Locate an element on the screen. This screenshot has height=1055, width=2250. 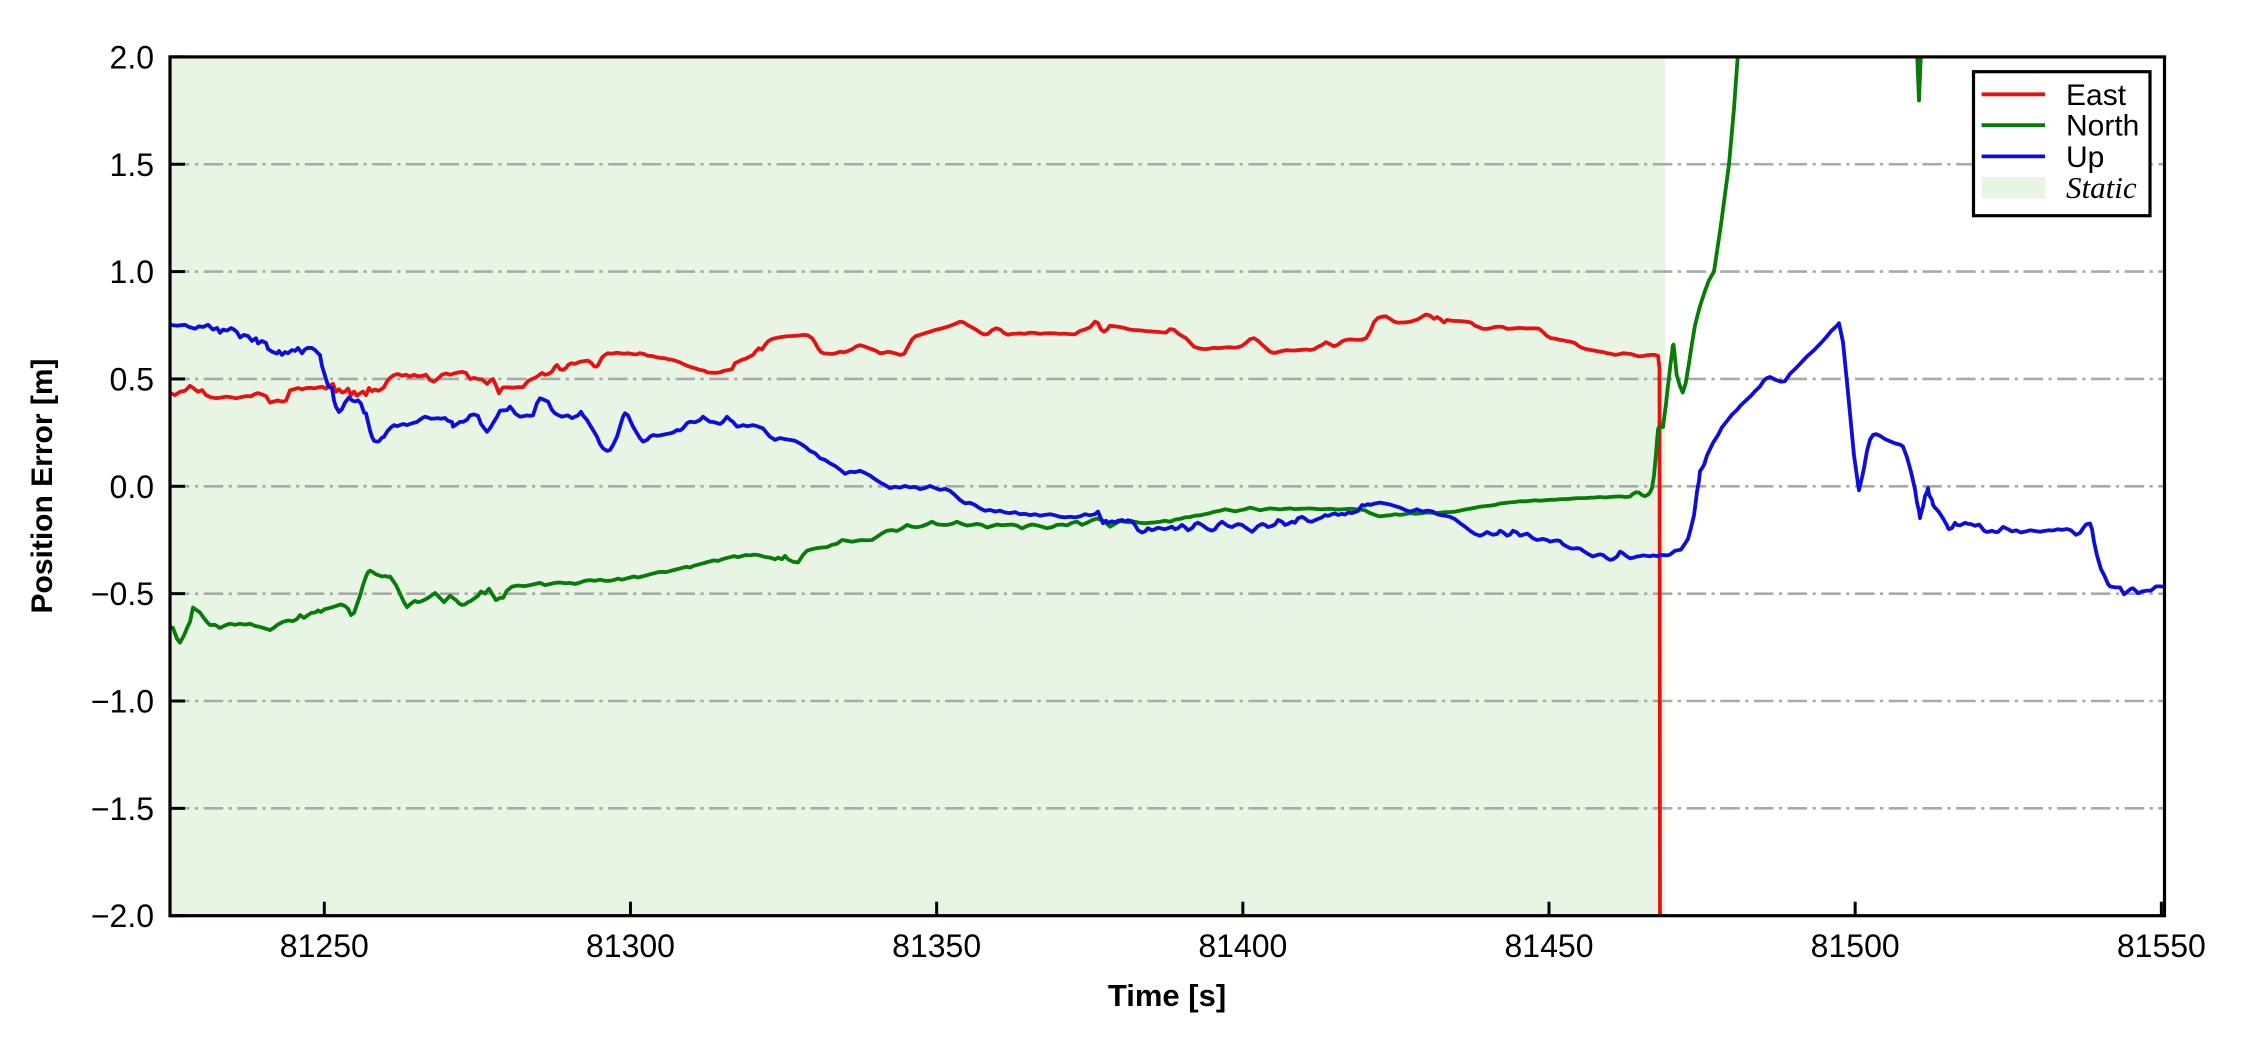
svg-text: 0.5 is located at coordinates (132, 379).